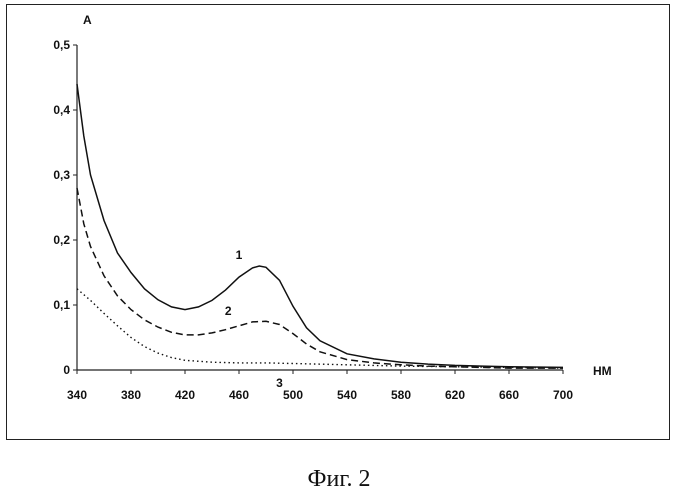 The height and width of the screenshot is (500, 678). Describe the element at coordinates (239, 255) in the screenshot. I see `series-label: 1` at that location.